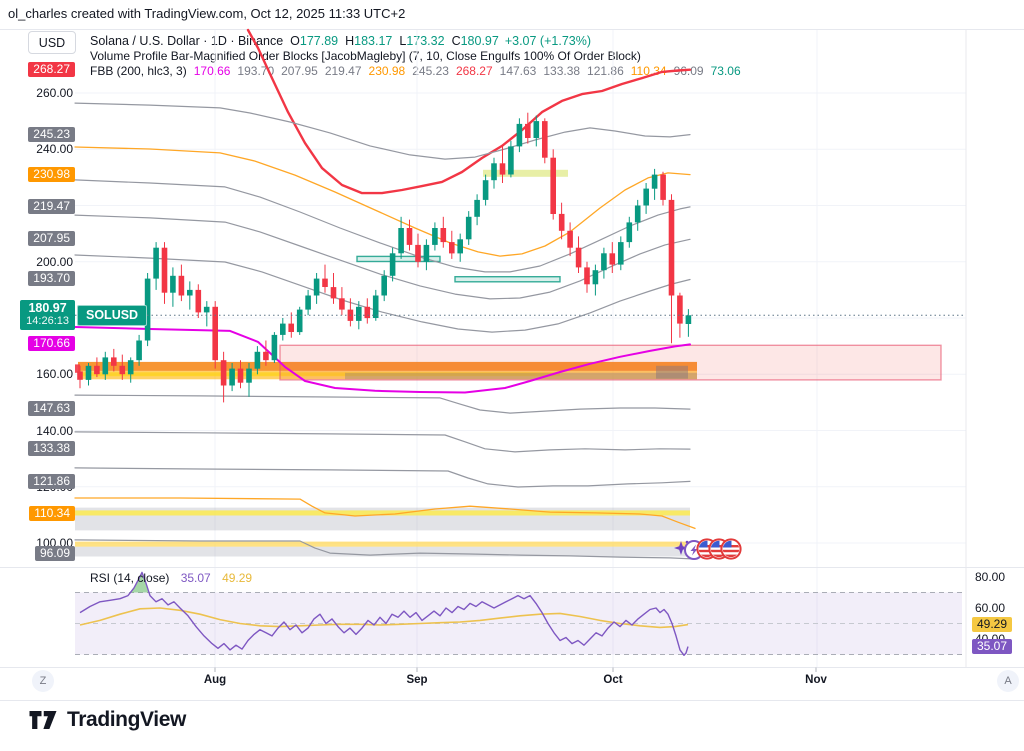 This screenshot has height=751, width=1024. Describe the element at coordinates (51, 69) in the screenshot. I see `price-axis-badge-268.27: 268.27` at that location.